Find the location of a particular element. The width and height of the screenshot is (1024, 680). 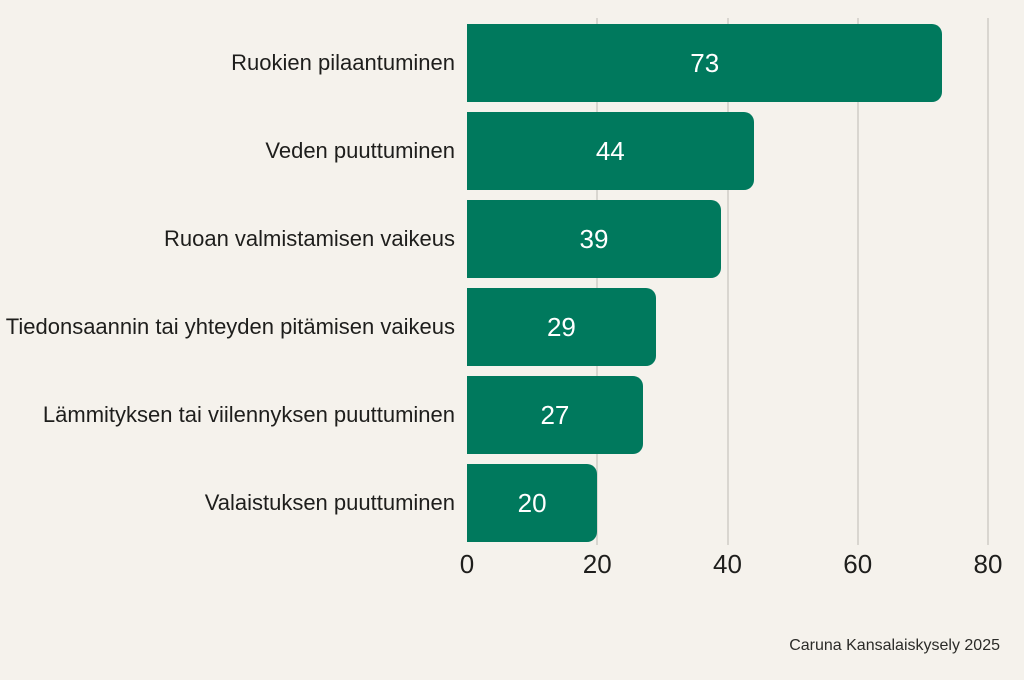

bar: 20 is located at coordinates (532, 503).